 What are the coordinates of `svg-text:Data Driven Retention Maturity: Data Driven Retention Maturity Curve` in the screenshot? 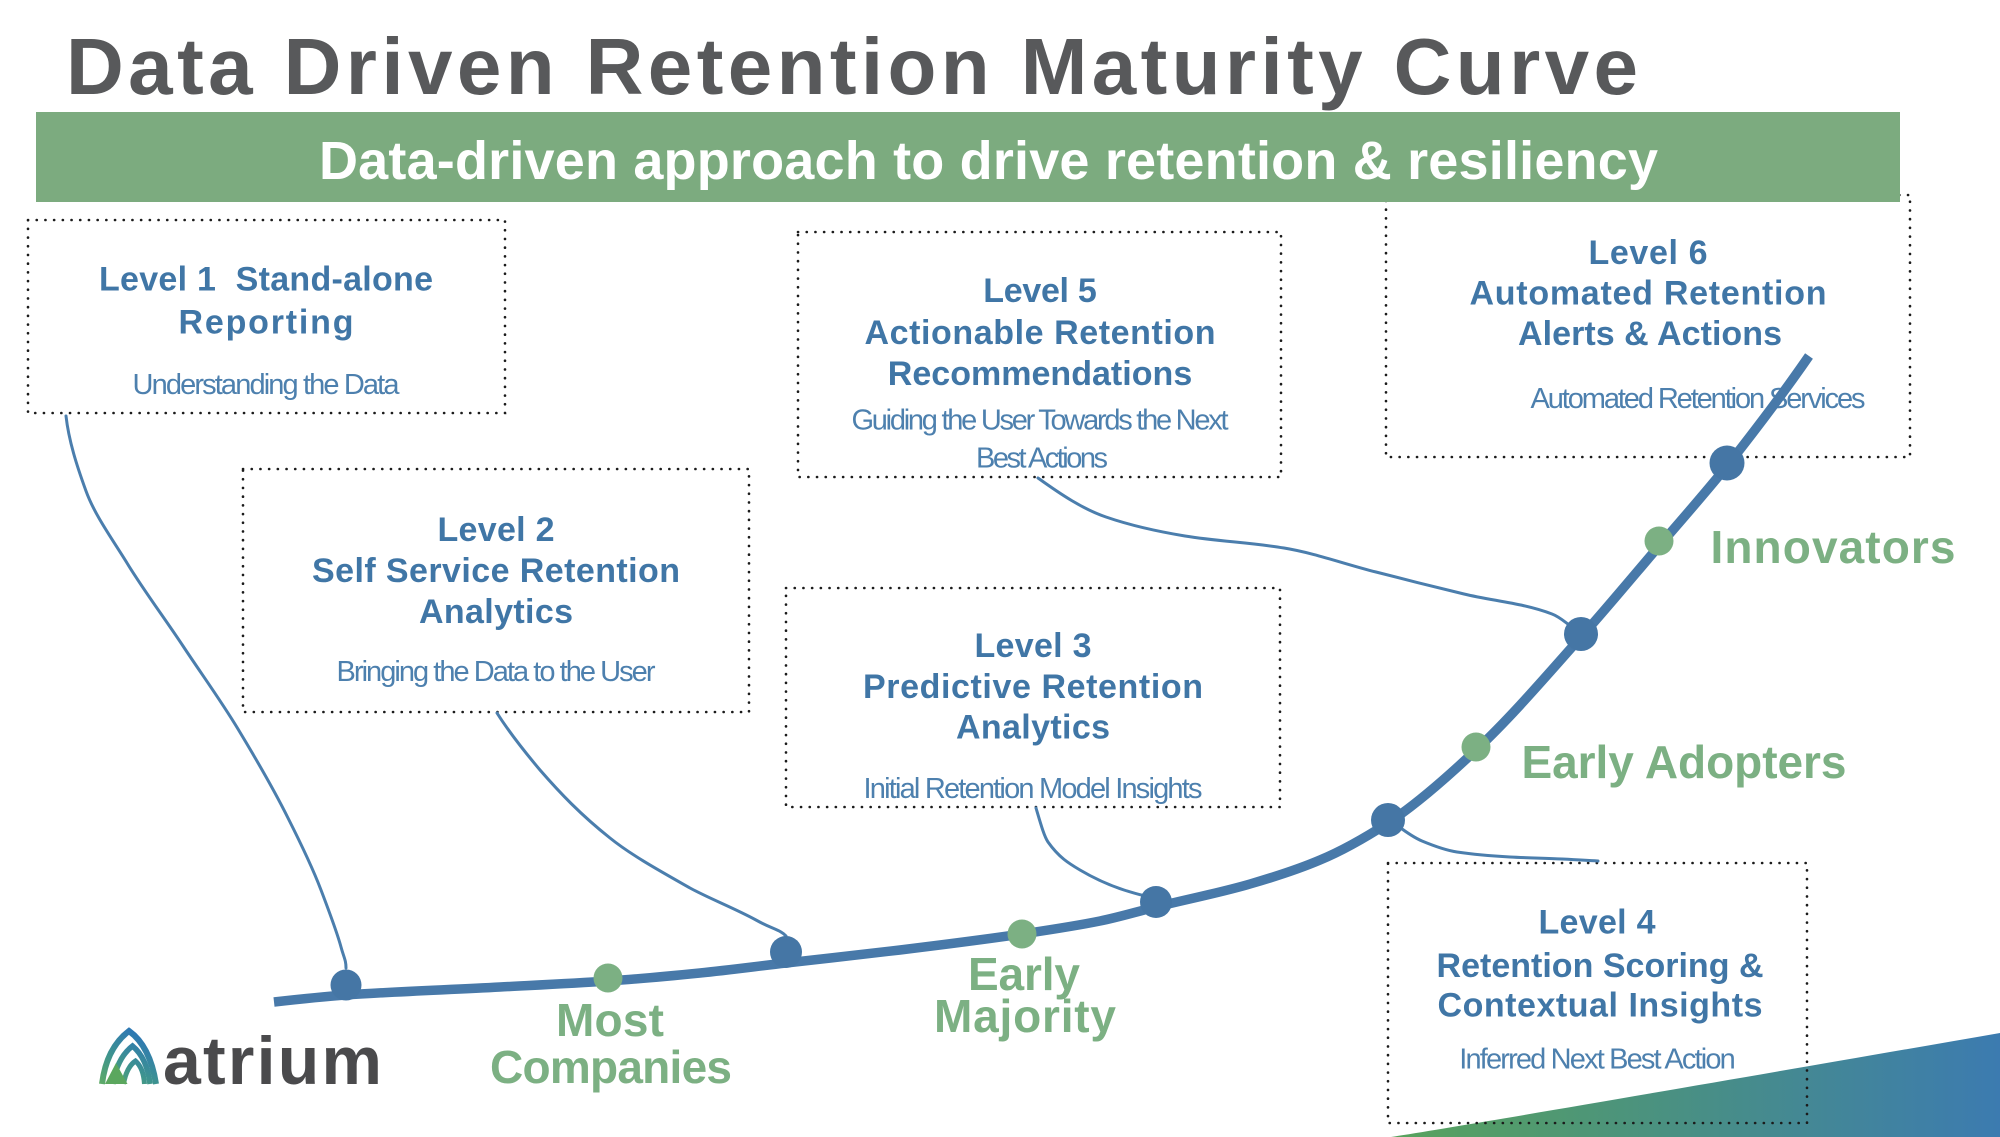 It's located at (852, 66).